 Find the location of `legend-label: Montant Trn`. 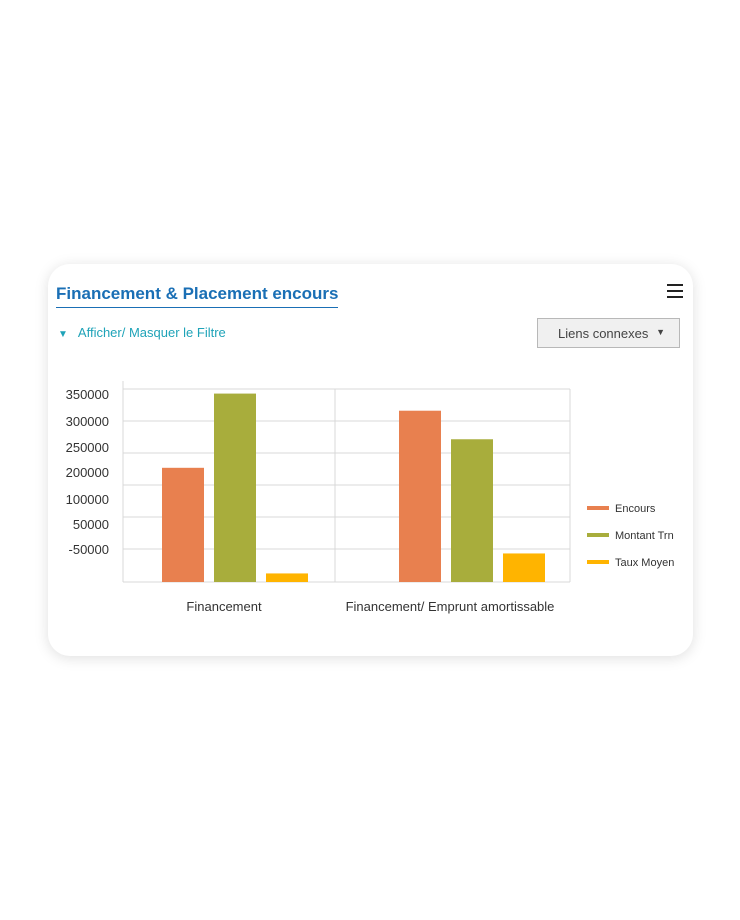

legend-label: Montant Trn is located at coordinates (644, 536).